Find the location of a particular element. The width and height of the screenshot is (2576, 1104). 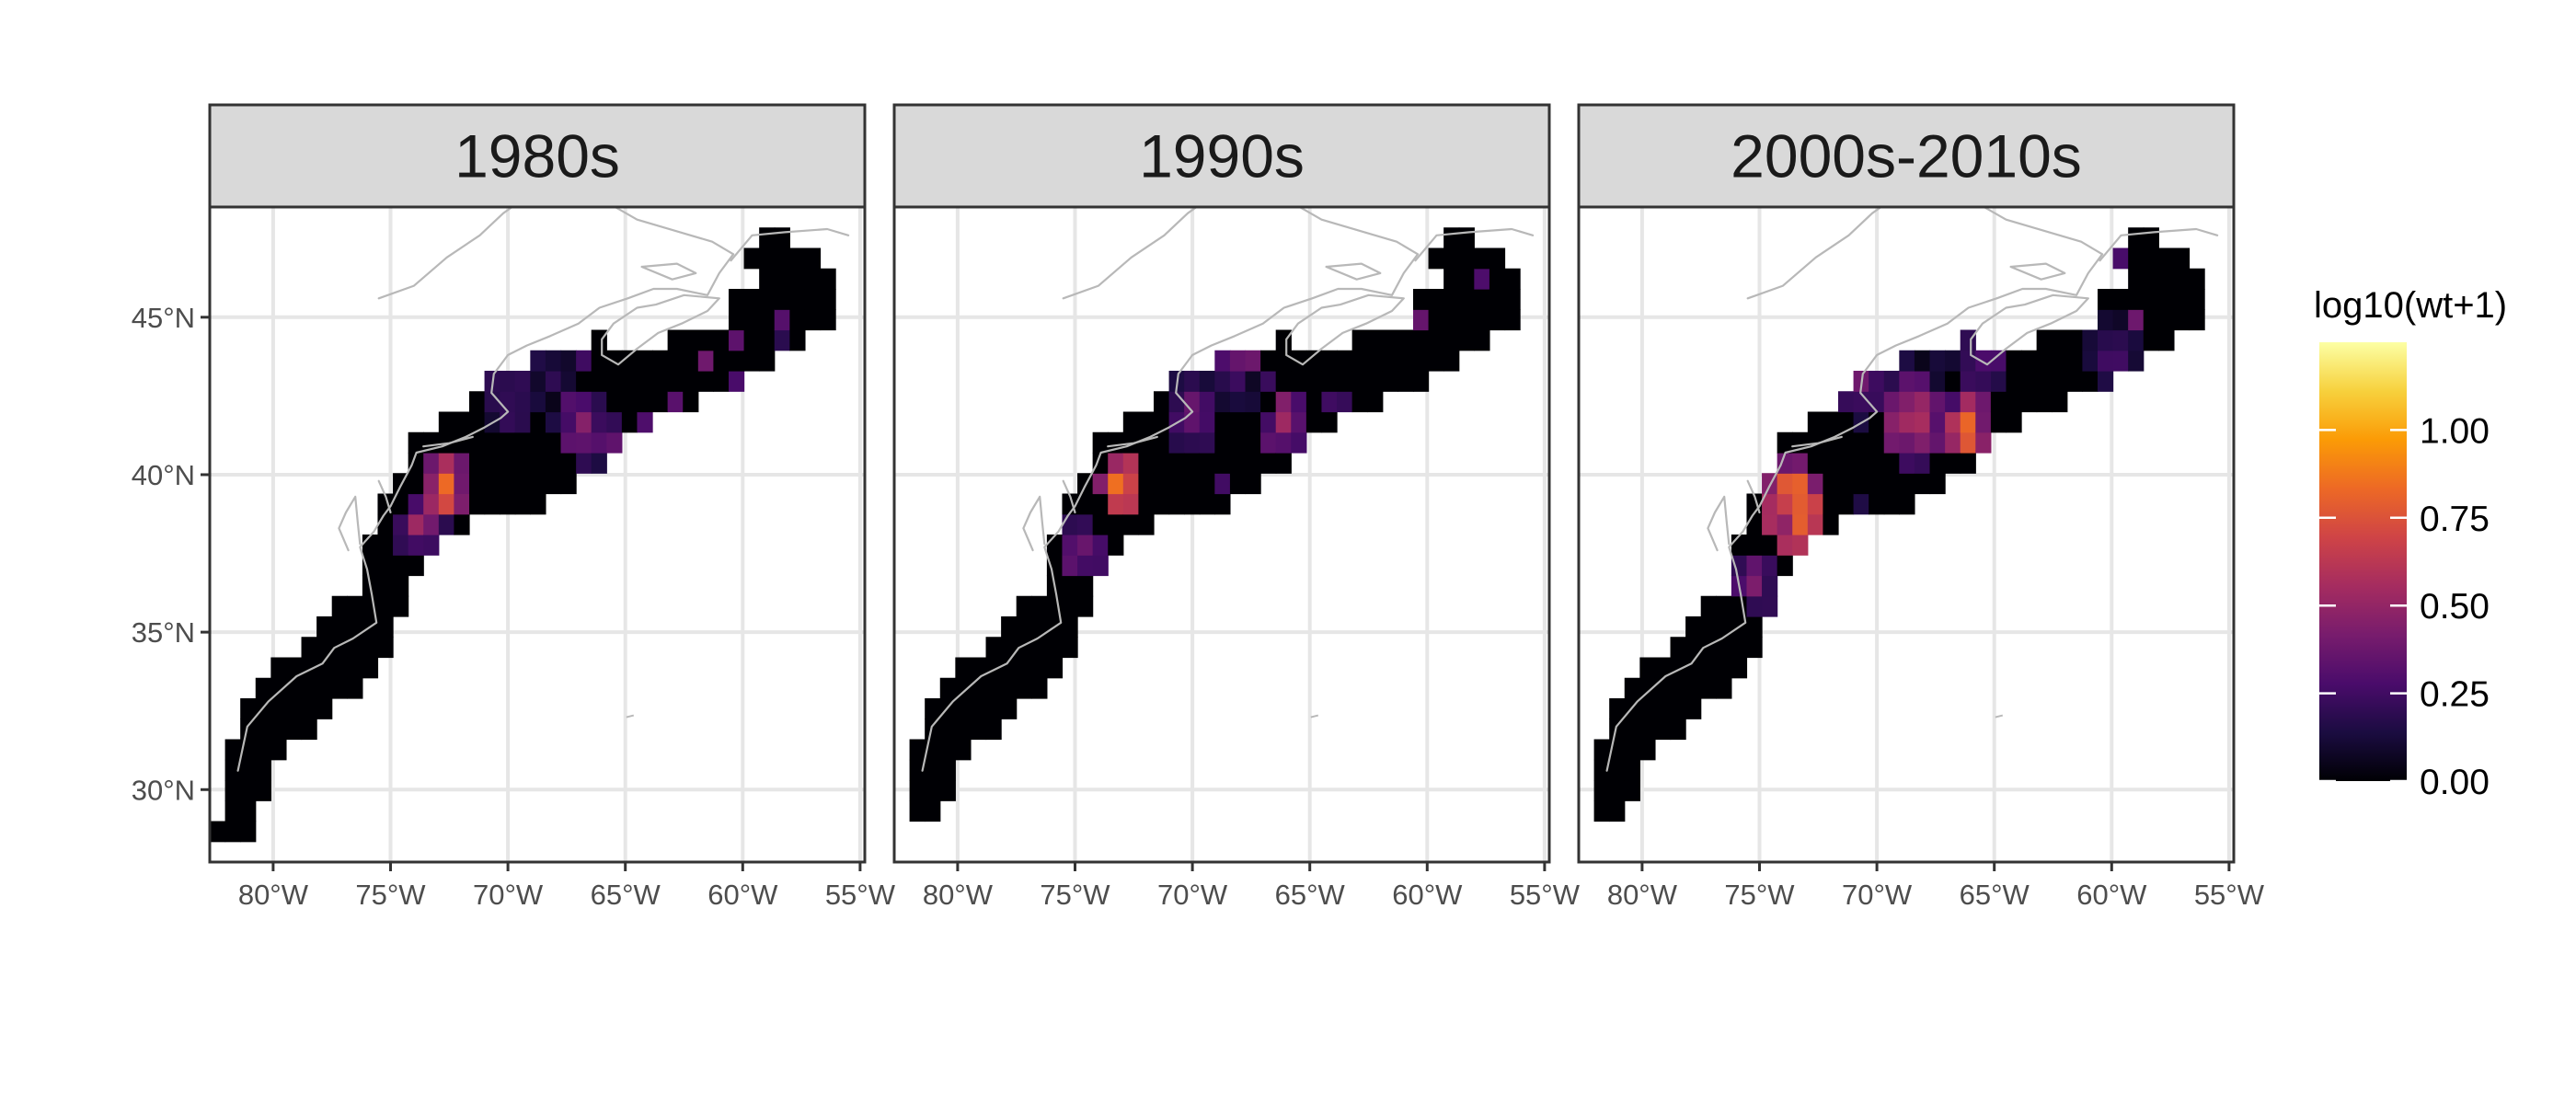

x-tick-label: 70°W is located at coordinates (1192, 895).